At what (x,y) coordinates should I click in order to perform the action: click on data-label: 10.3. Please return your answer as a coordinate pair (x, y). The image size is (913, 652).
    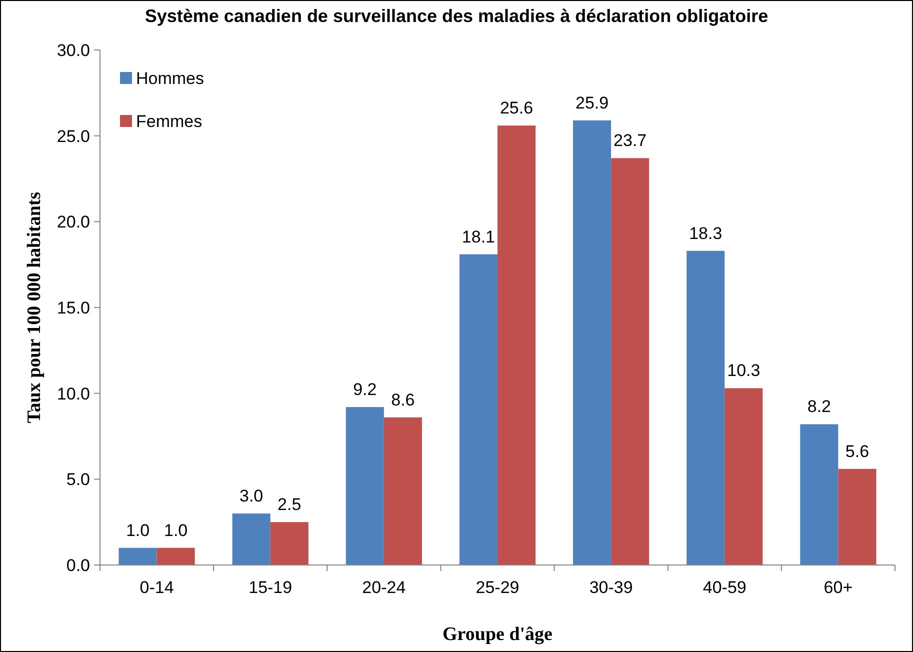
    Looking at the image, I should click on (743, 370).